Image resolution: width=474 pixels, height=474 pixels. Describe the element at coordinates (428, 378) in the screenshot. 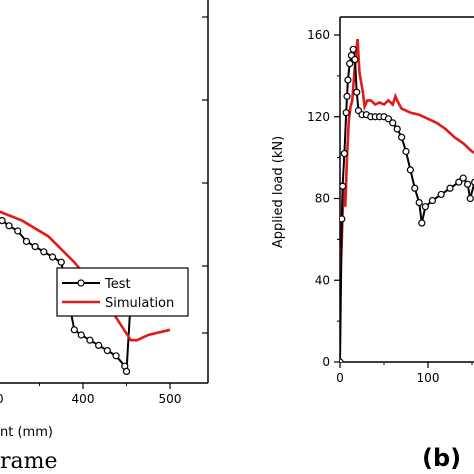

I see `right-x-tick-label: 100` at that location.